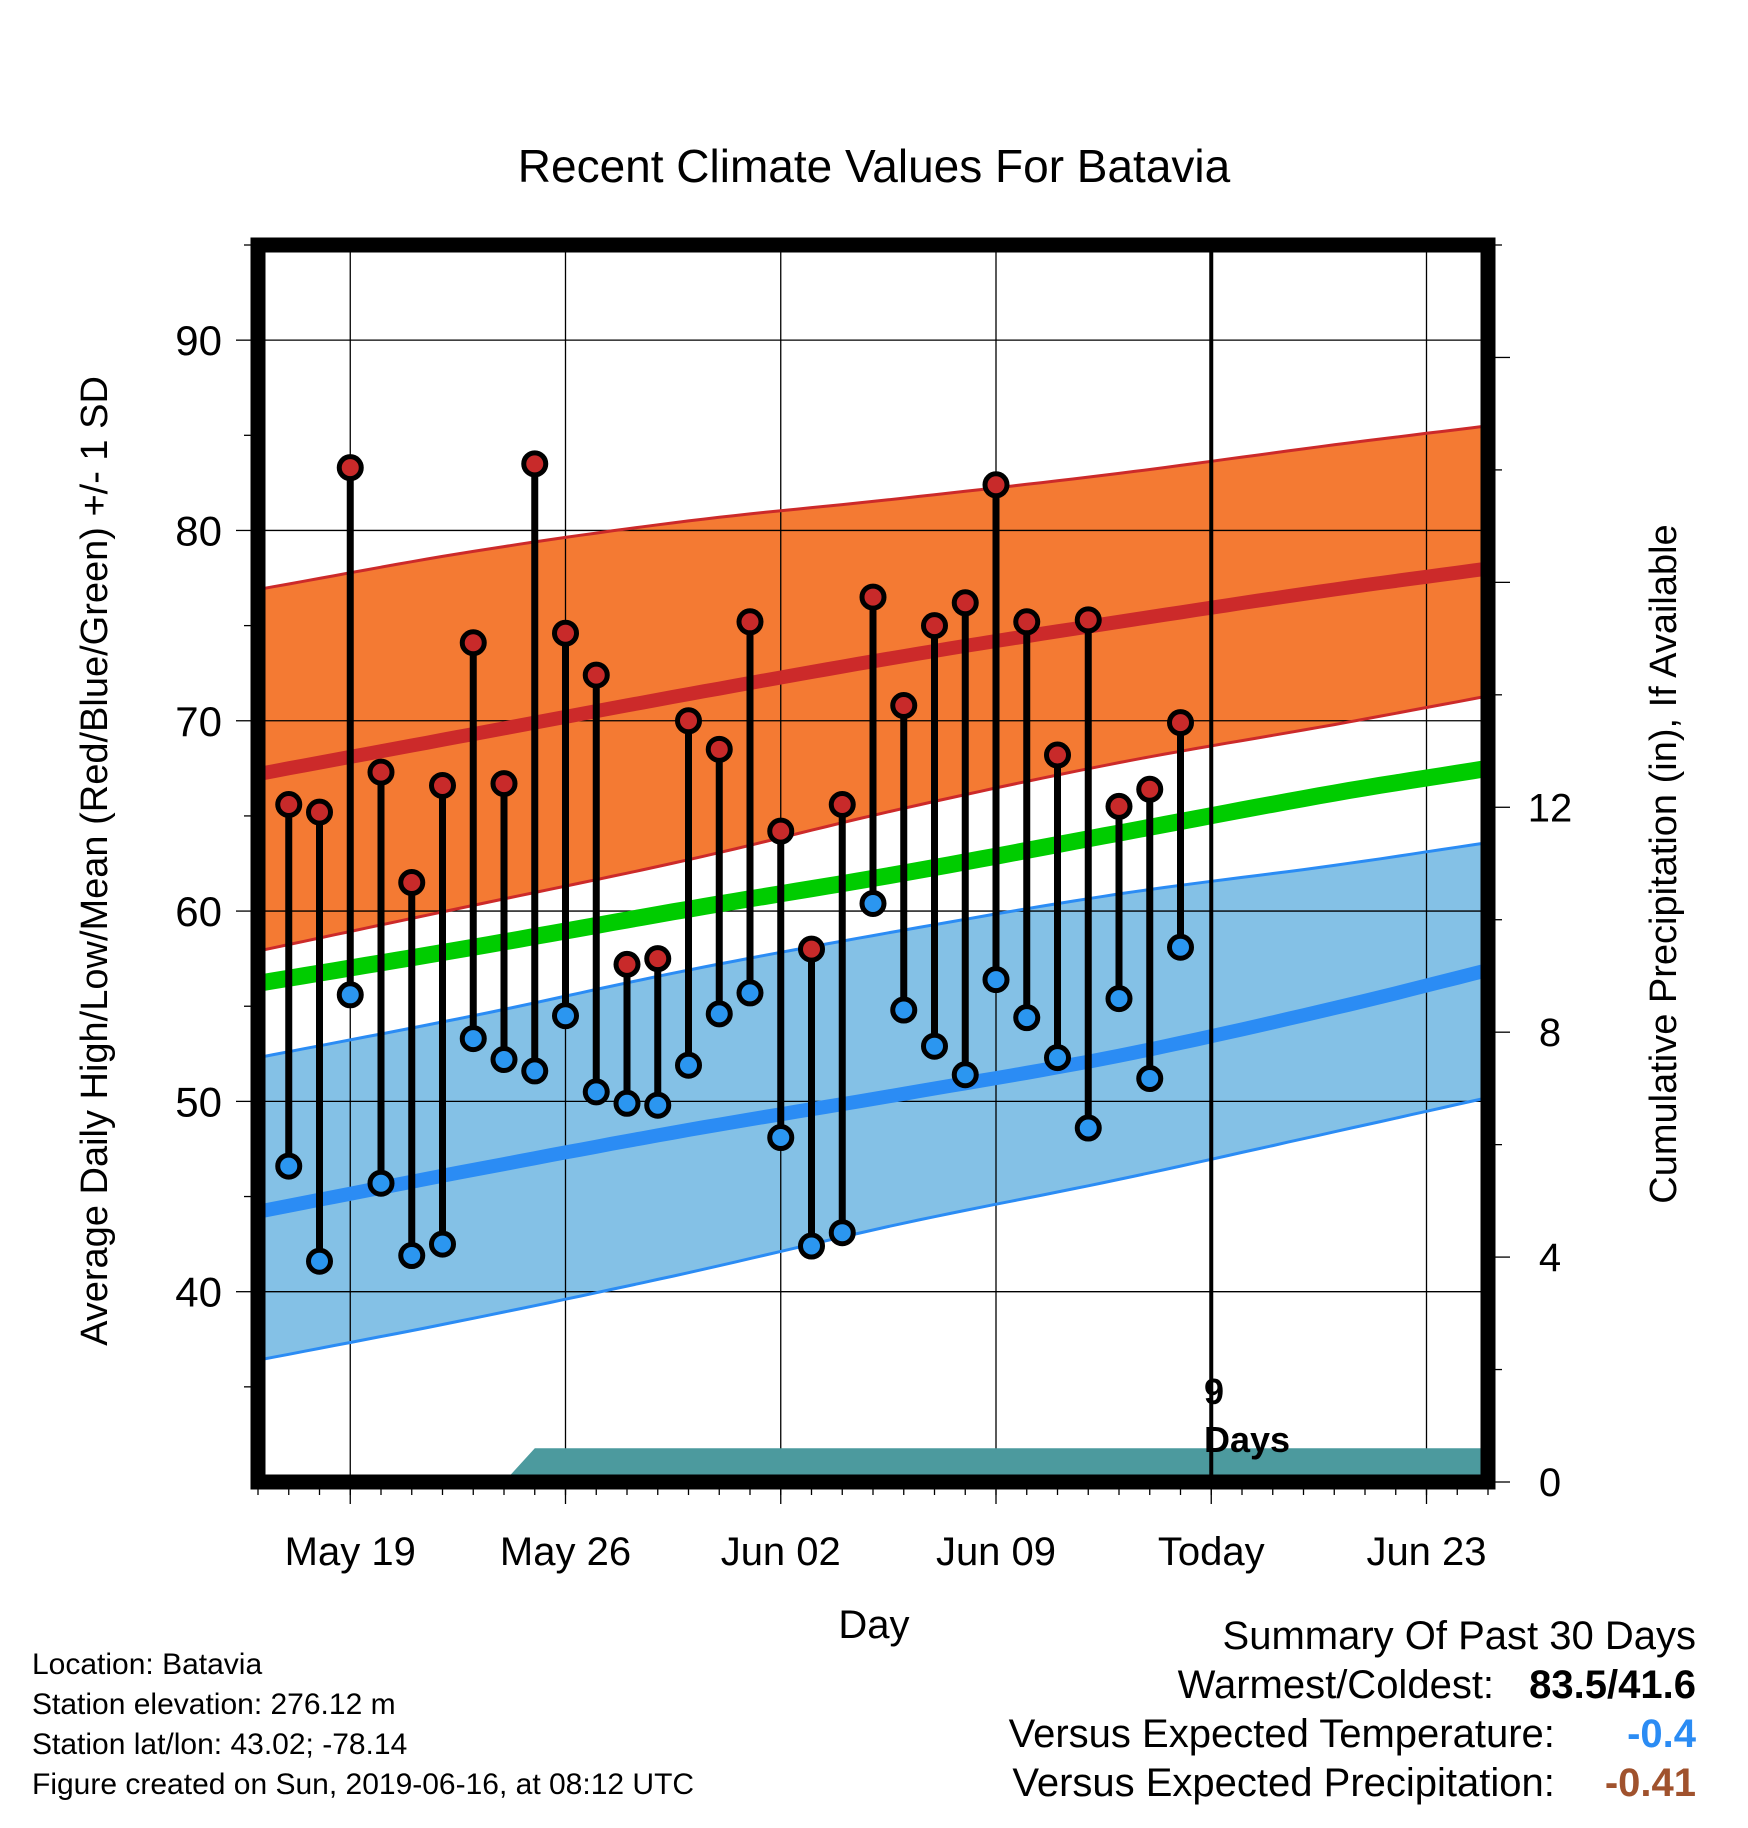 The width and height of the screenshot is (1748, 1828). I want to click on summary-title: Summary Of Past 30 Days, so click(1459, 1636).